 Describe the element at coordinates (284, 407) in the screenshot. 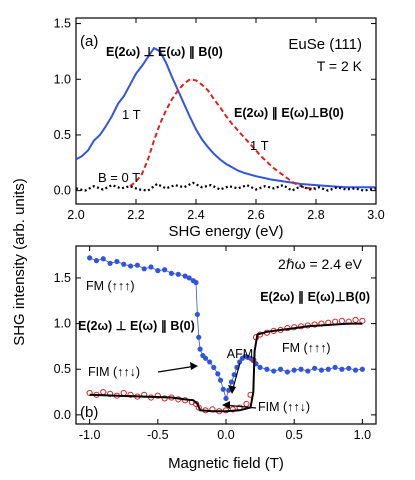

I see `panel-b-fim-right: FIM (↑↑↓)` at that location.